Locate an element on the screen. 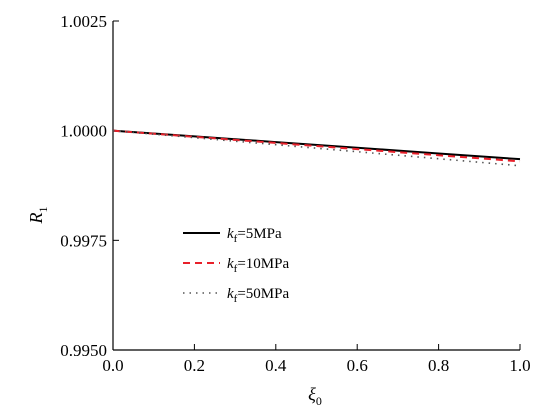 The image size is (556, 410). x-tick-label: 0.2 is located at coordinates (194, 365).